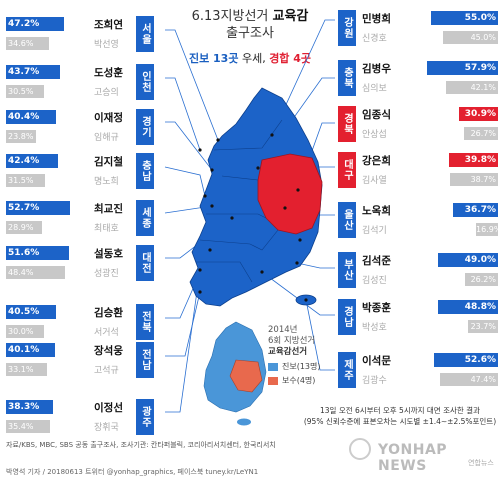 This screenshot has width=500, height=481. I want to click on leader-name: 김지철, so click(108, 162).